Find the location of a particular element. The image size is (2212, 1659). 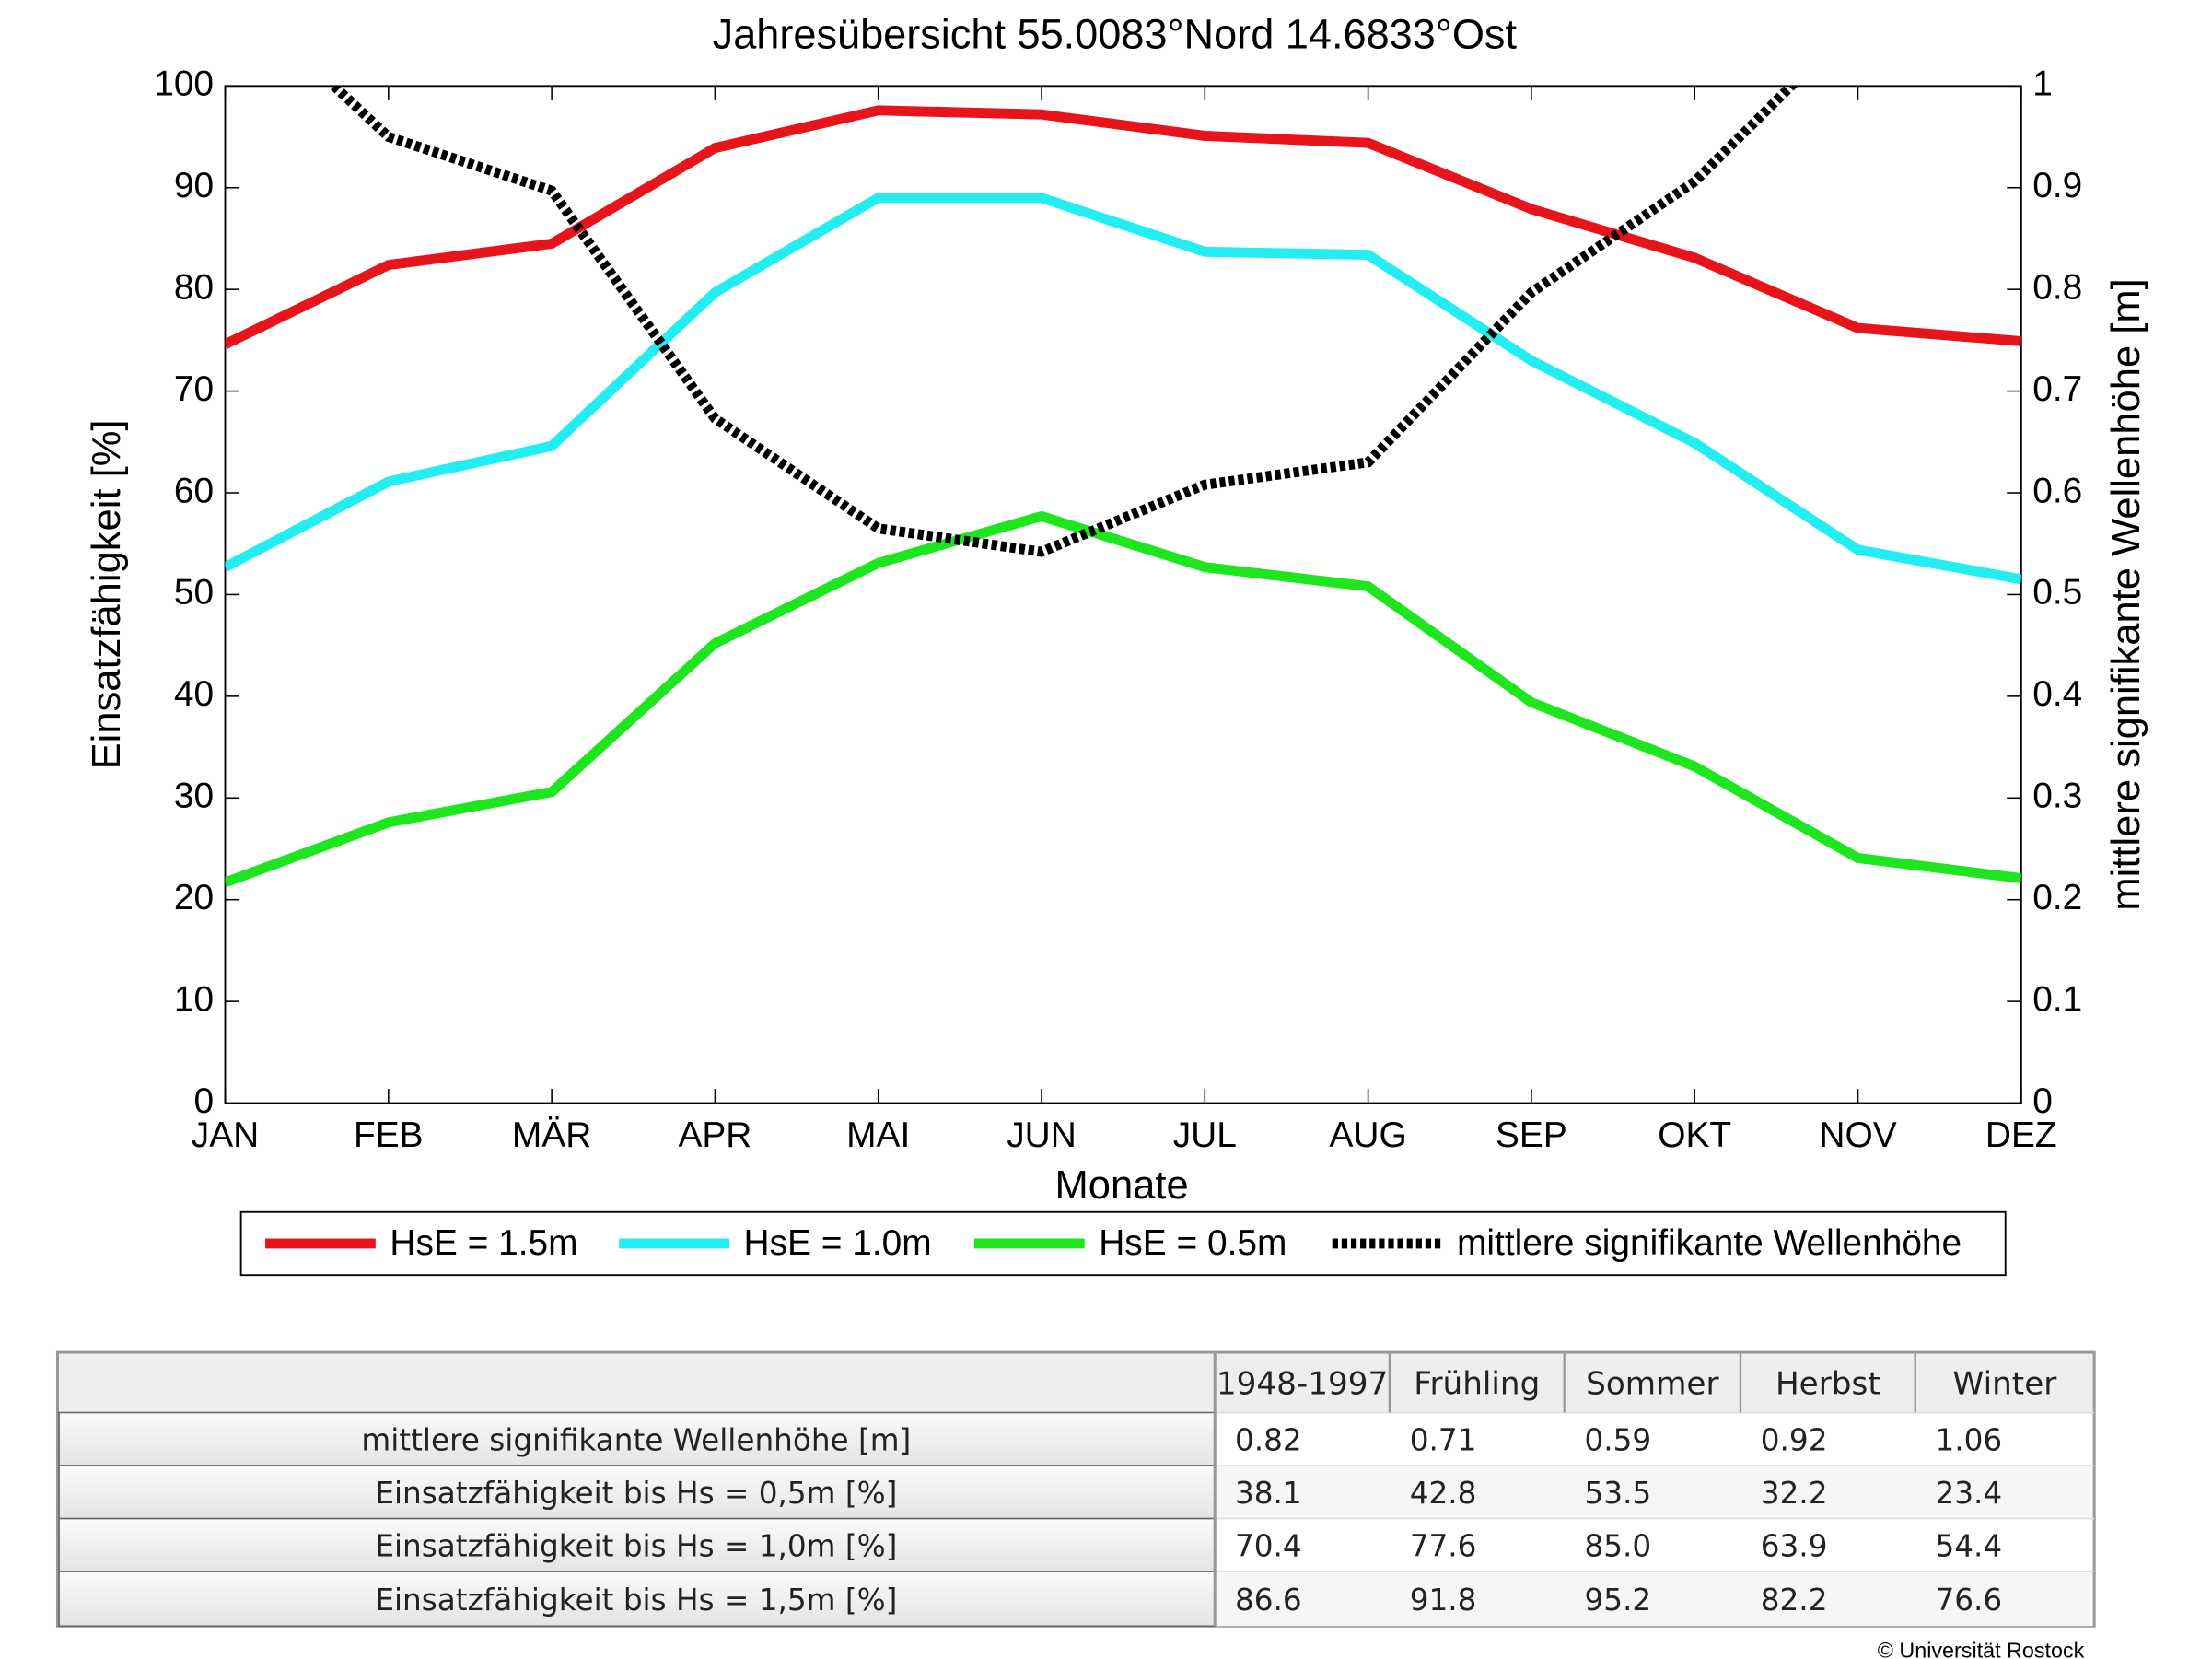

table-cell: 0.92 is located at coordinates (1795, 1439).